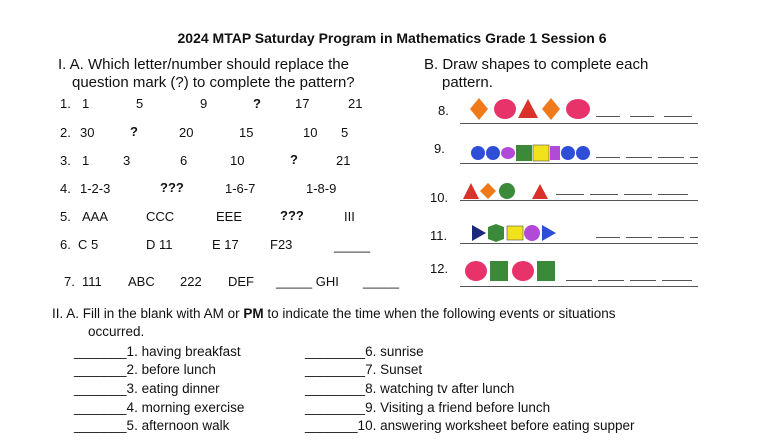  Describe the element at coordinates (86, 160) in the screenshot. I see `row-3-item: 1` at that location.